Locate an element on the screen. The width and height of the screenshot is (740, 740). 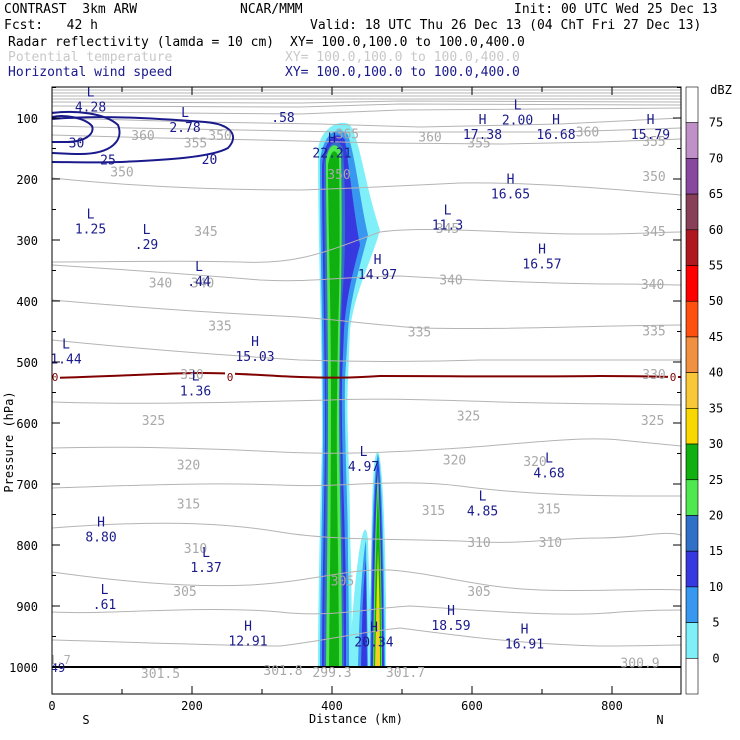
extremum-value: 15.03 is located at coordinates (254, 357).